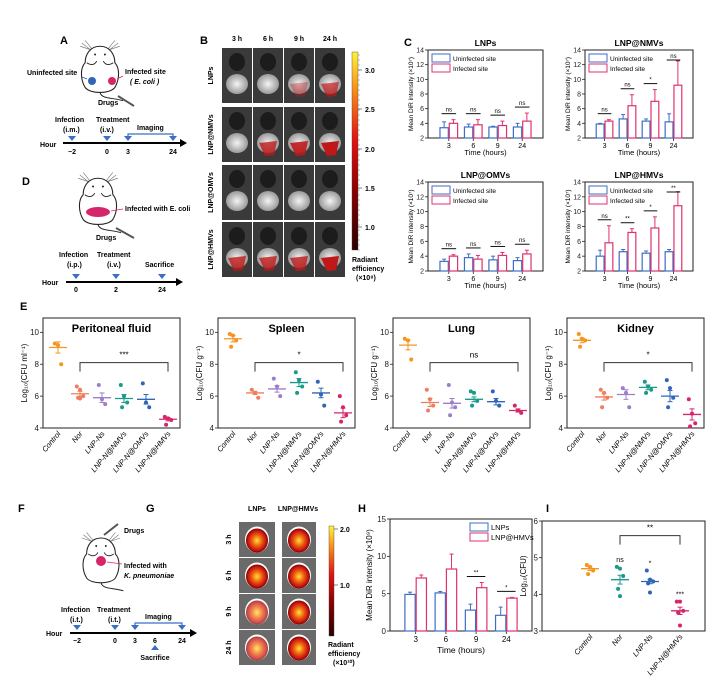 The width and height of the screenshot is (711, 694). I want to click on uninfected-site-label: Uninfected site, so click(52, 73).